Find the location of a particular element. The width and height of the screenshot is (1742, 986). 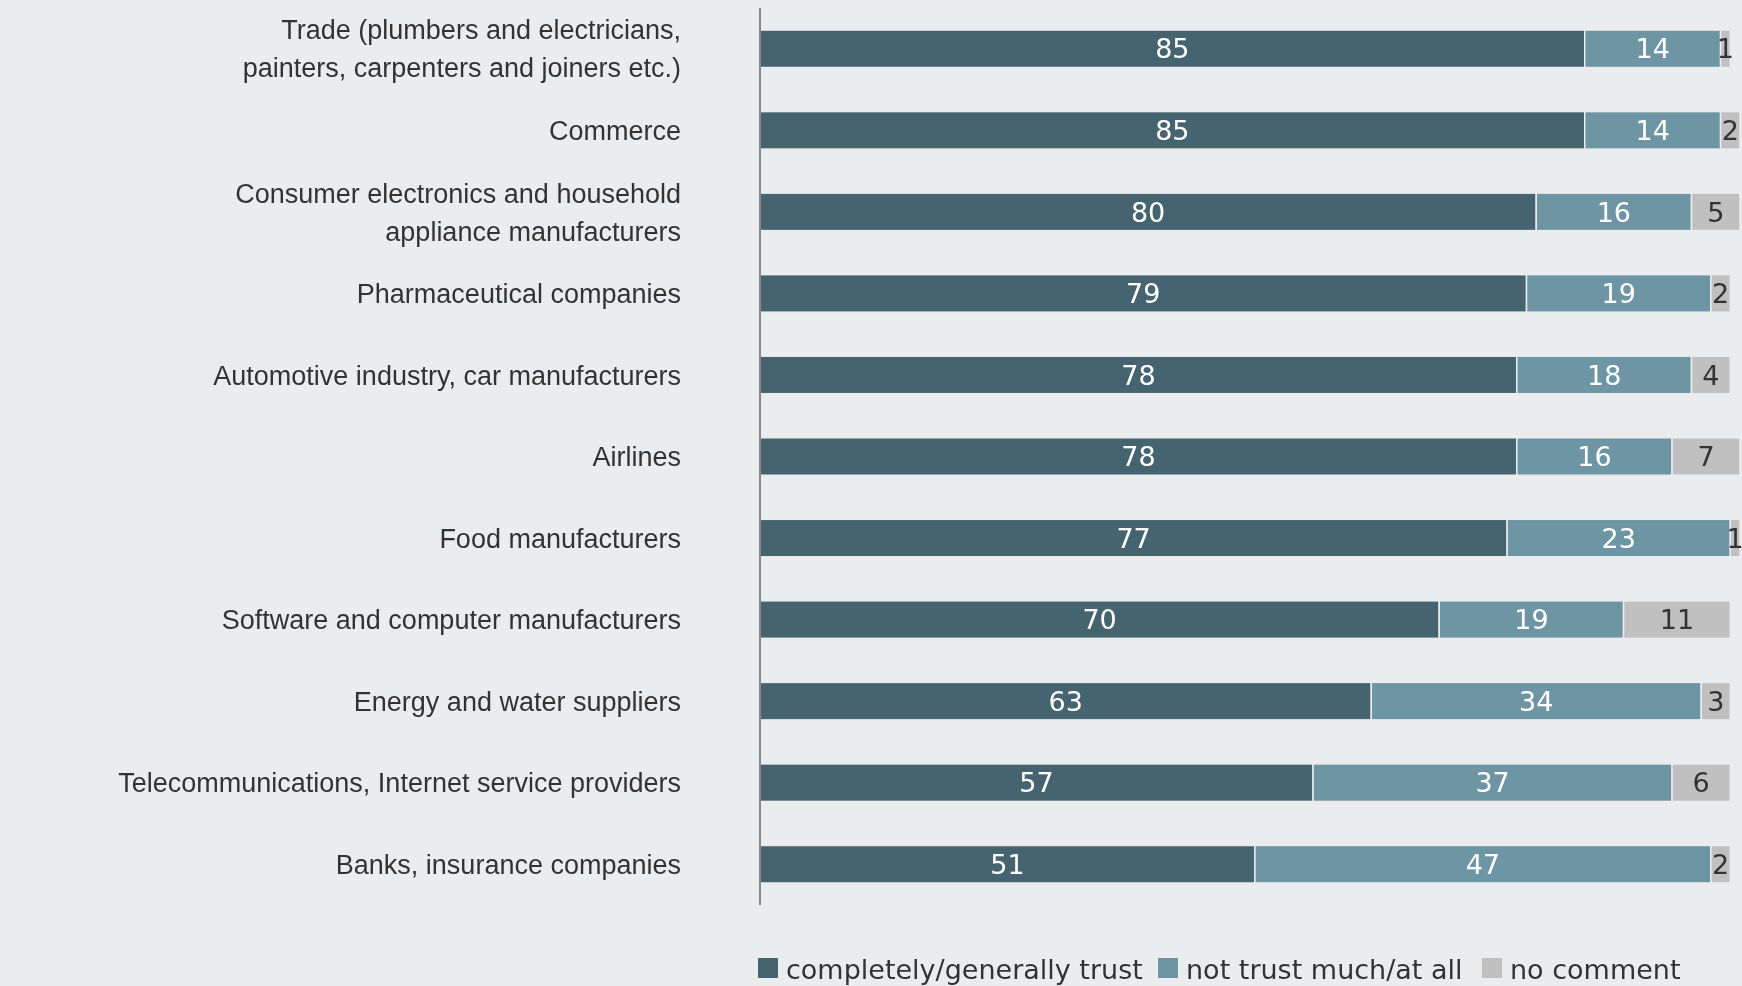

y-tick-label: Software and computer manufacturers is located at coordinates (451, 620).